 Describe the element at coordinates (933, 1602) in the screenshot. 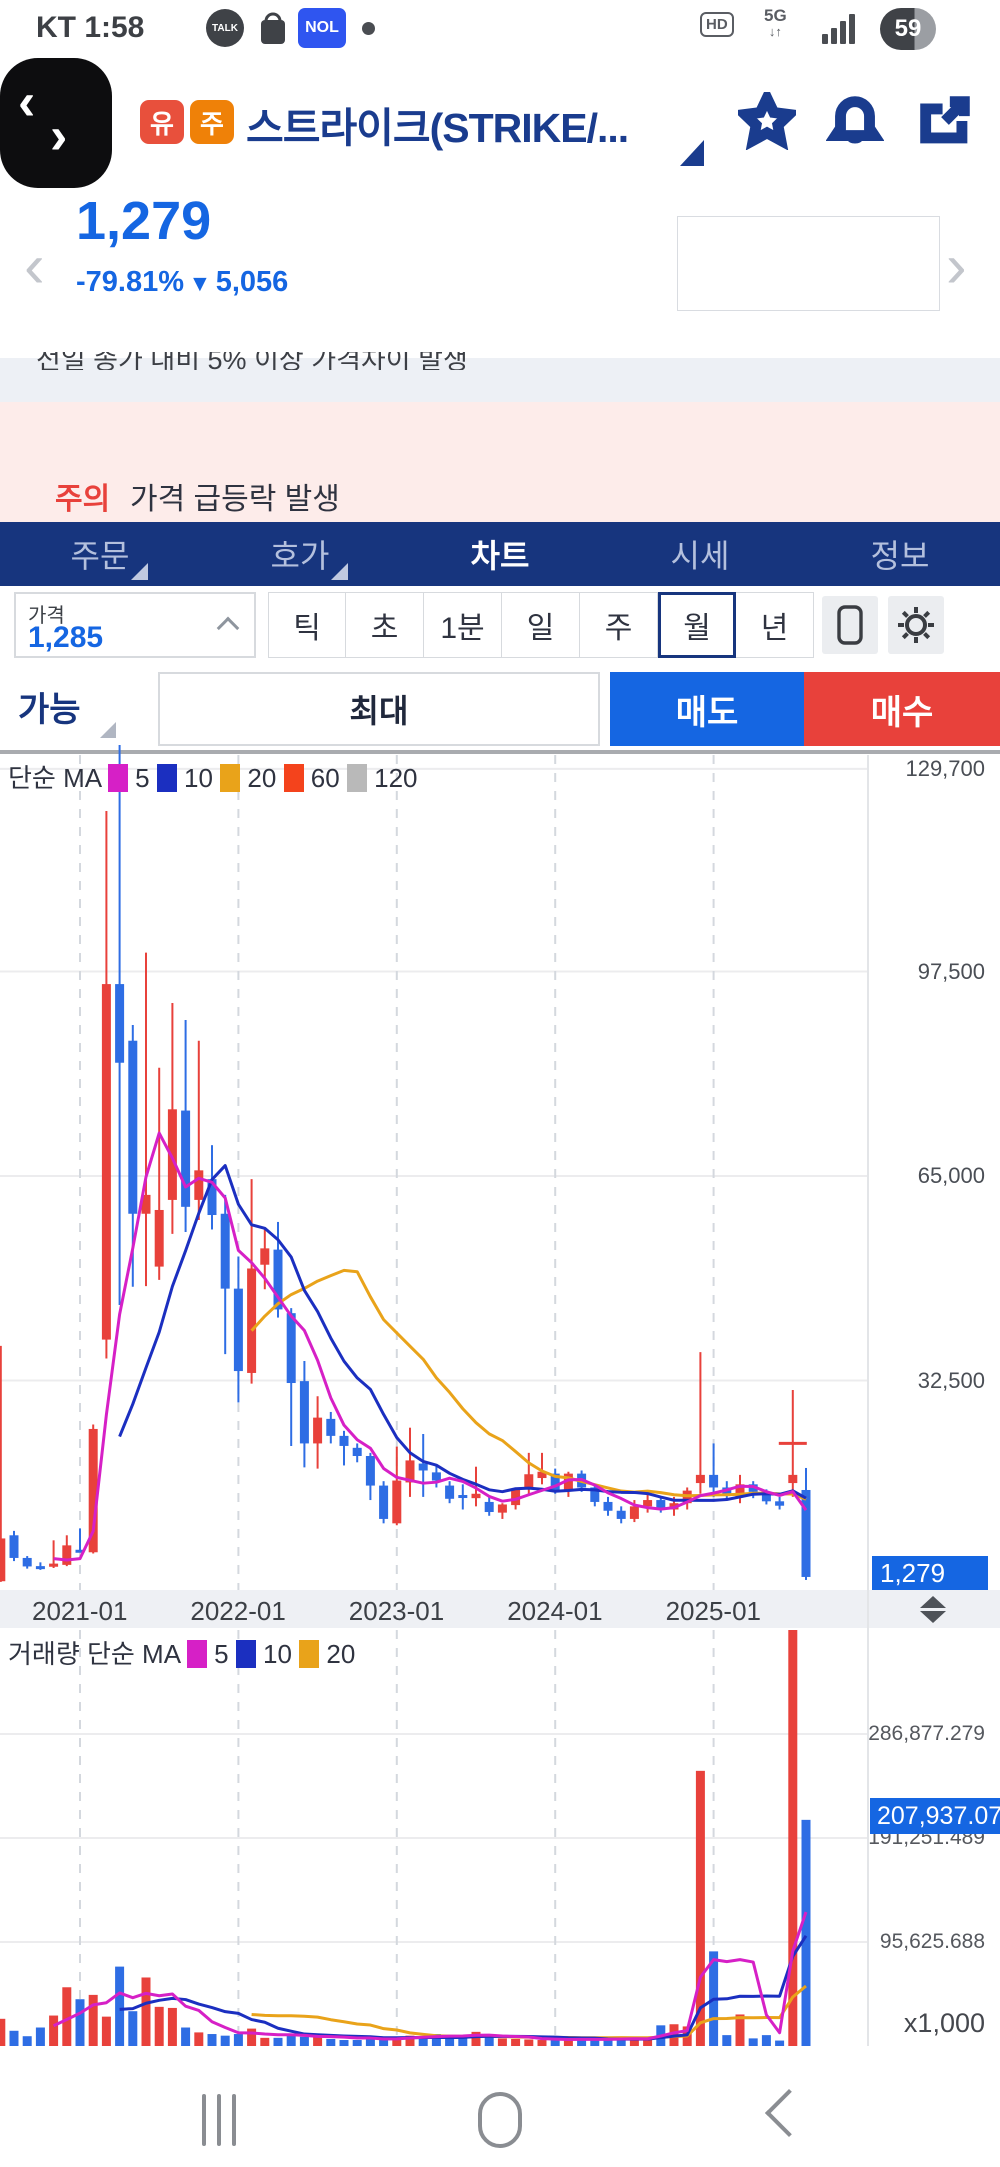

I see `sort-up-icon` at that location.